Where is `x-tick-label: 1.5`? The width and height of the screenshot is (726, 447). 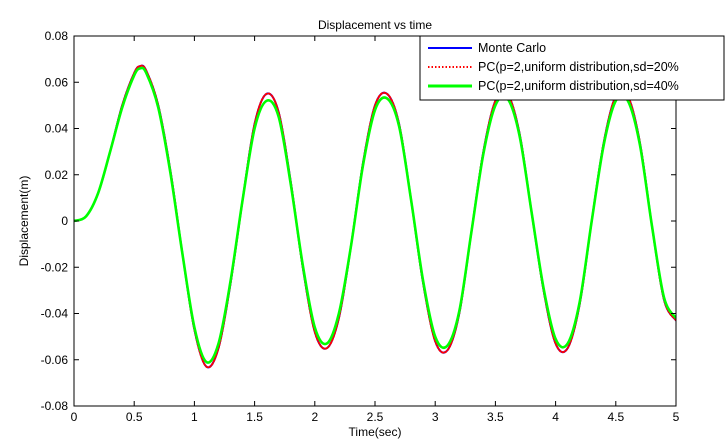
x-tick-label: 1.5 is located at coordinates (254, 417).